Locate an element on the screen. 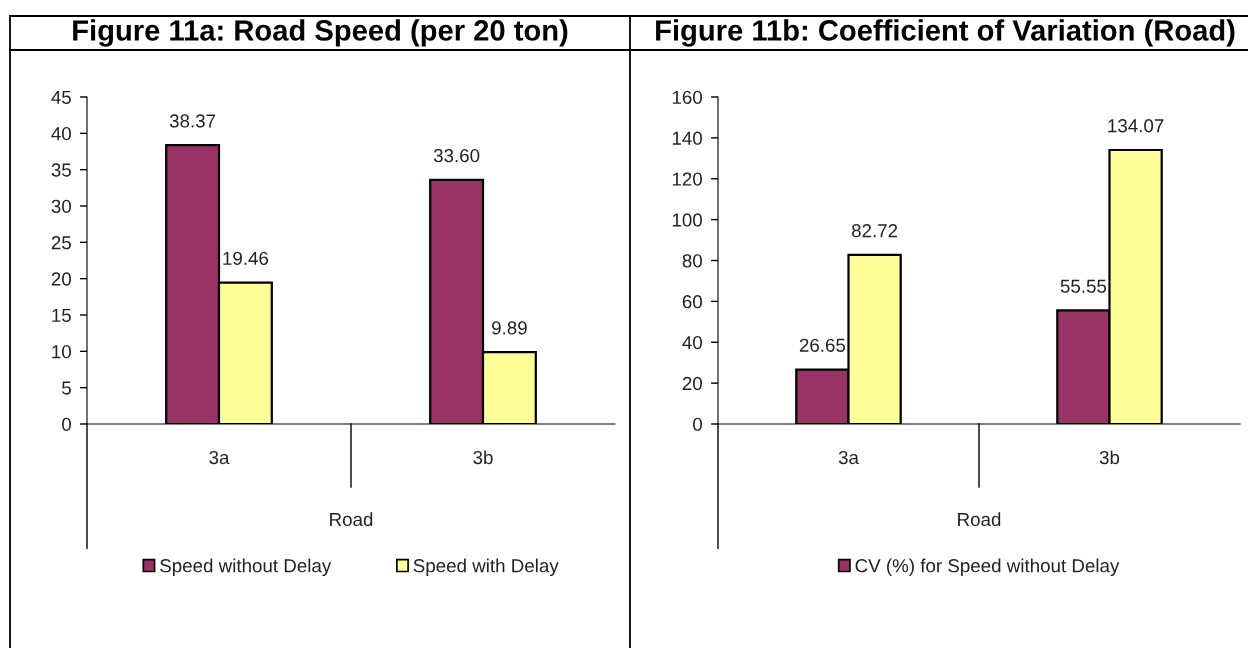 Image resolution: width=1248 pixels, height=648 pixels. data-label: 134.07 is located at coordinates (1136, 126).